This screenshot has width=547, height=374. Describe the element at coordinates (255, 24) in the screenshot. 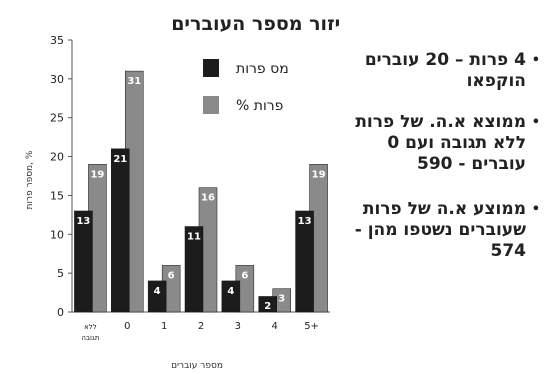

I see `chart-title: פיזור מספר העוברים` at that location.